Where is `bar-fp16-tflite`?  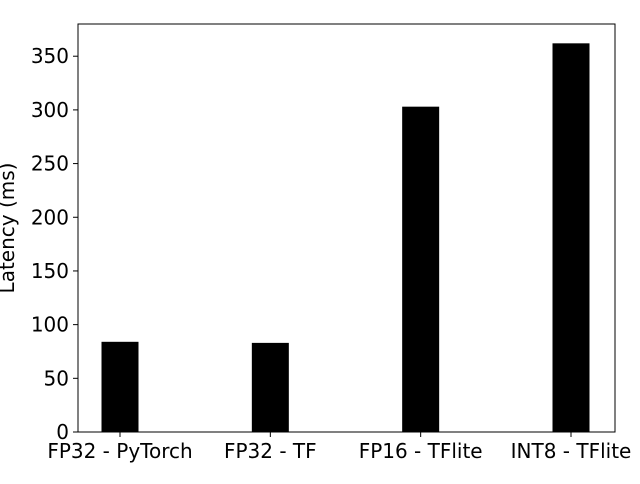
bar-fp16-tflite is located at coordinates (421, 269).